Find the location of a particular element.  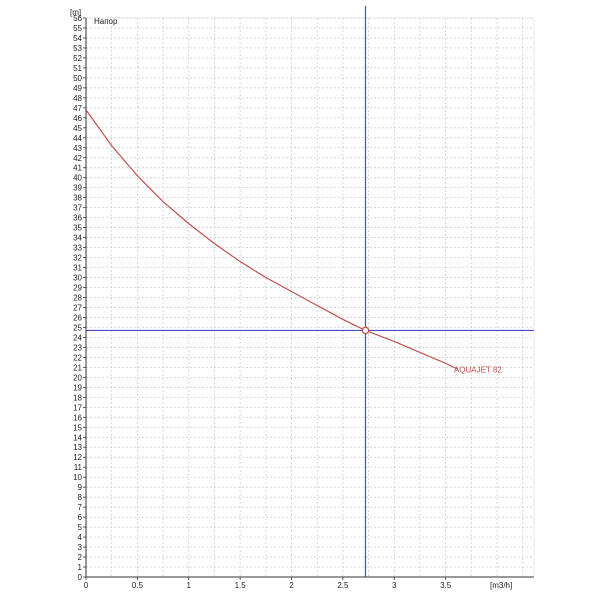

y-tick-label: 41 is located at coordinates (77, 168).